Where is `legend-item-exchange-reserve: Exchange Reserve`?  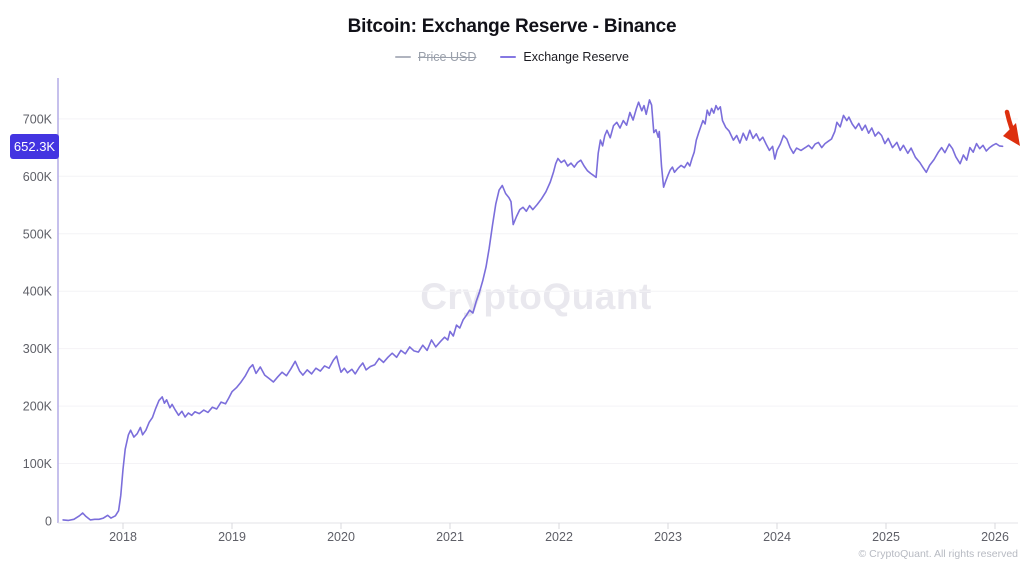
legend-item-exchange-reserve: Exchange Reserve is located at coordinates (564, 57).